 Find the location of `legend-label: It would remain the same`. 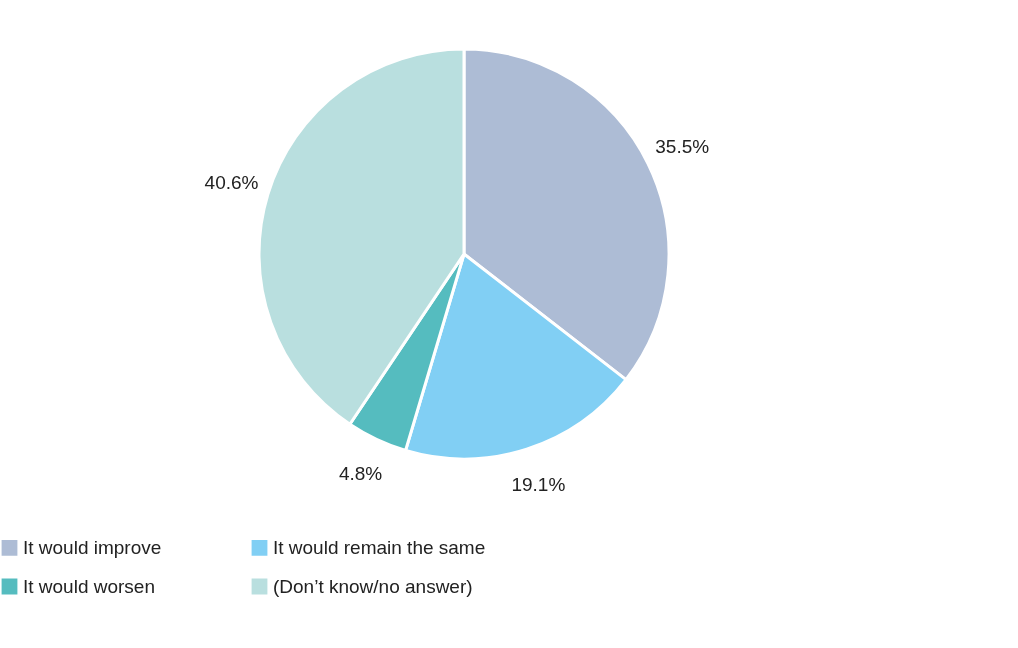

legend-label: It would remain the same is located at coordinates (379, 547).